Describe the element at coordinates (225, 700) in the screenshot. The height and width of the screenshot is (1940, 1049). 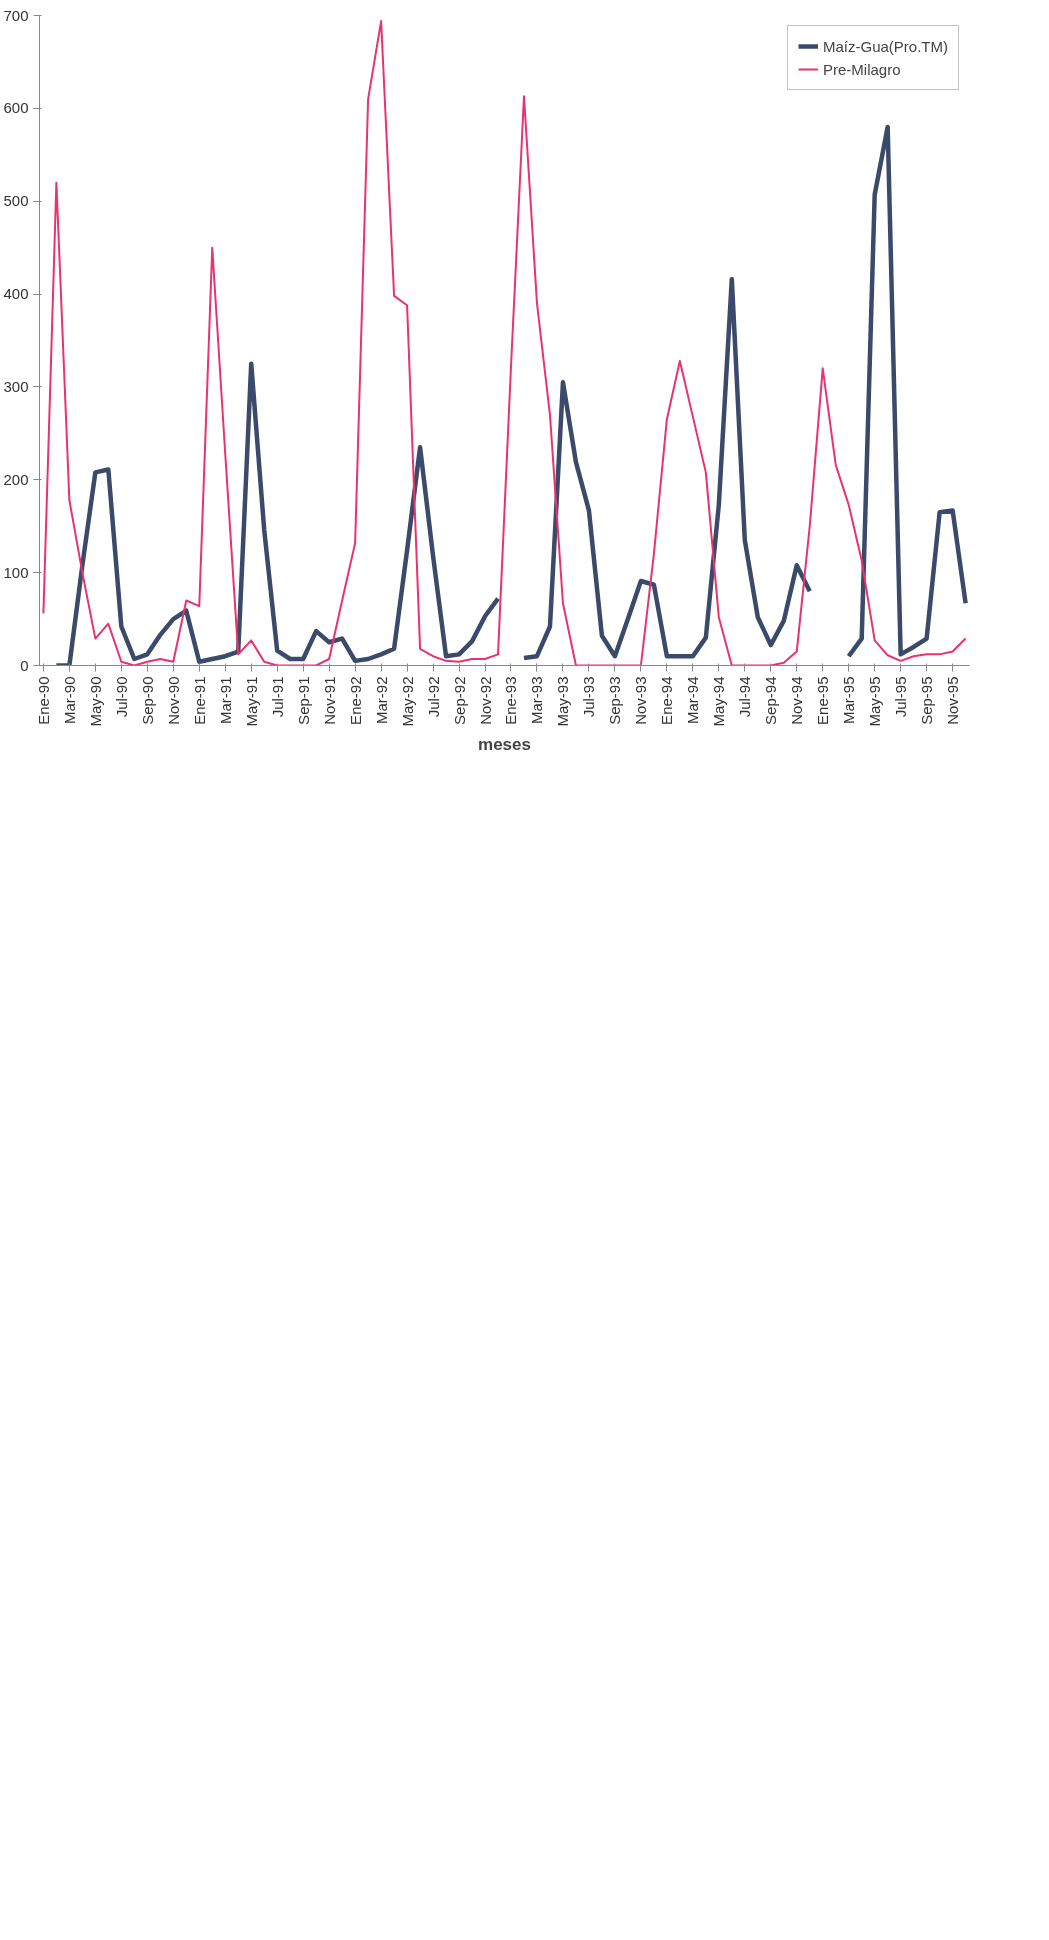
I see `x-tick-label: Mar-91` at that location.